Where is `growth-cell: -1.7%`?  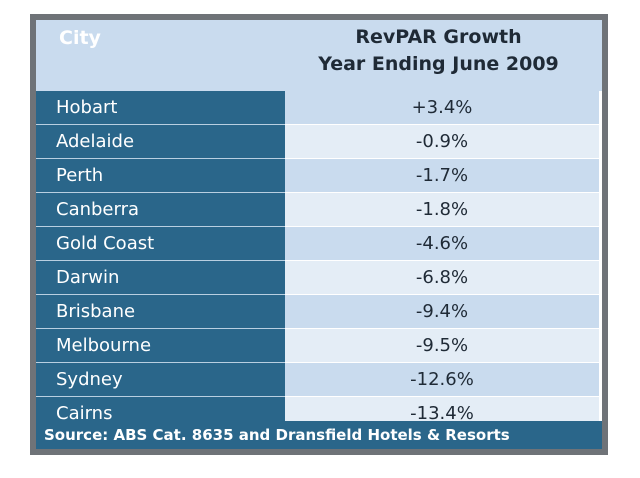 growth-cell: -1.7% is located at coordinates (442, 176).